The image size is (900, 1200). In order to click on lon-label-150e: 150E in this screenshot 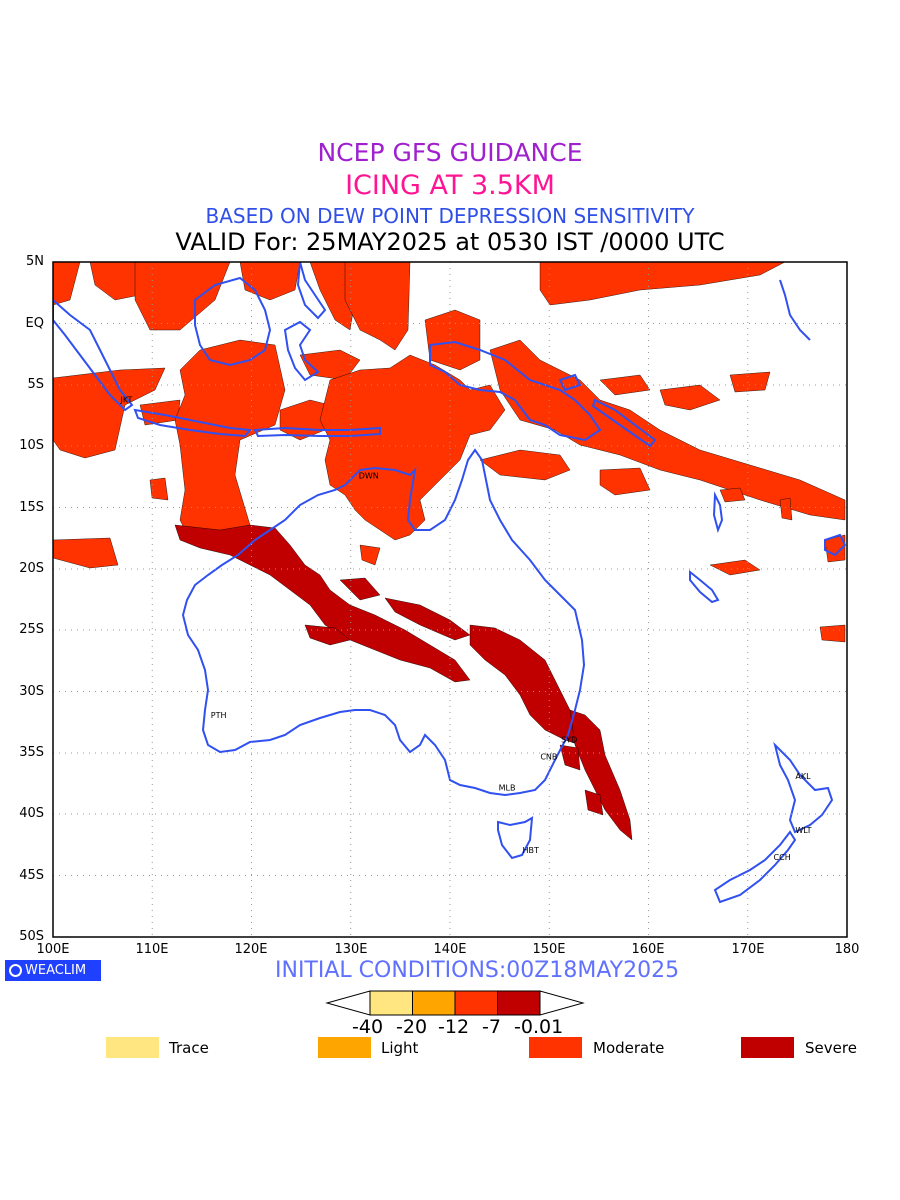, I will do `click(549, 949)`.